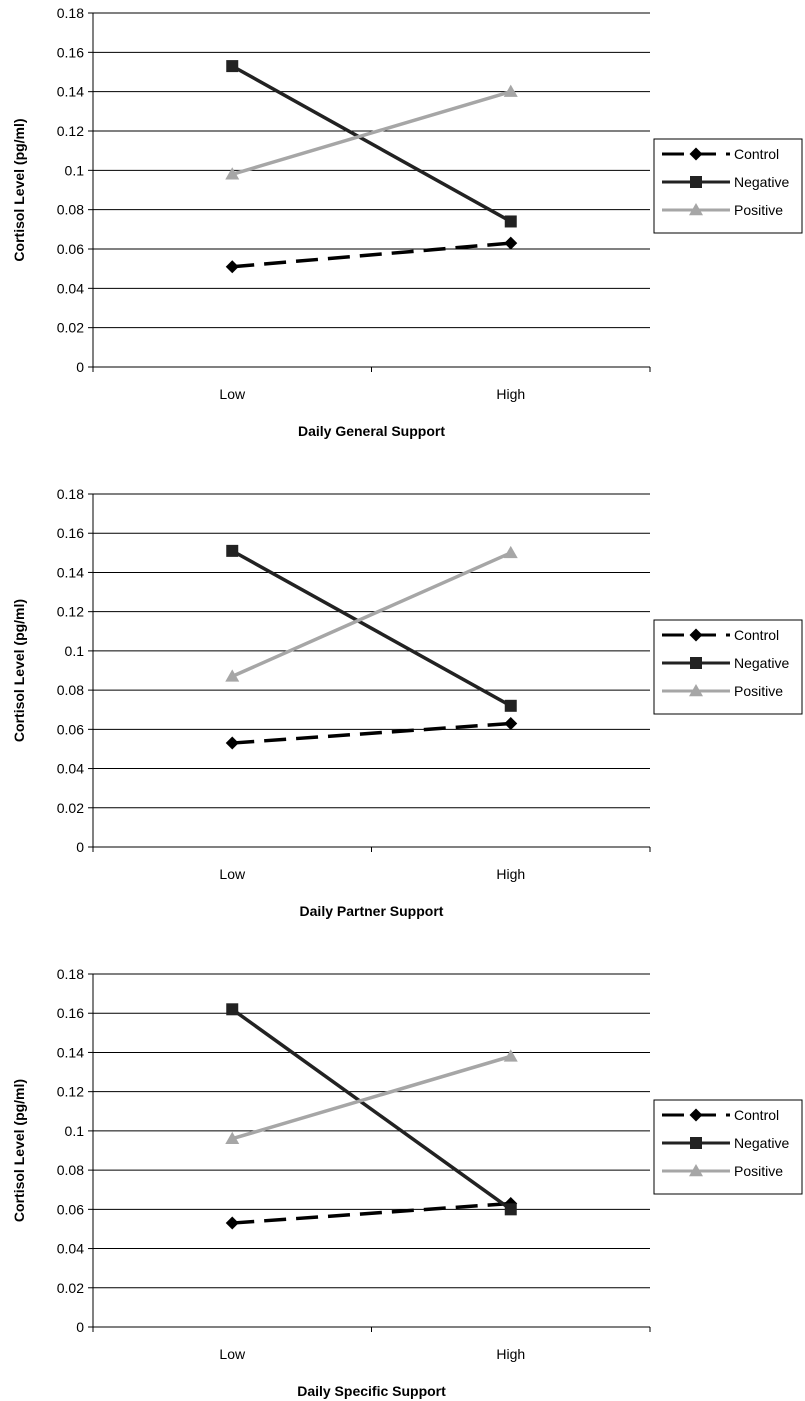 The height and width of the screenshot is (1401, 805). I want to click on x-axis-title: Daily Partner Support, so click(372, 911).